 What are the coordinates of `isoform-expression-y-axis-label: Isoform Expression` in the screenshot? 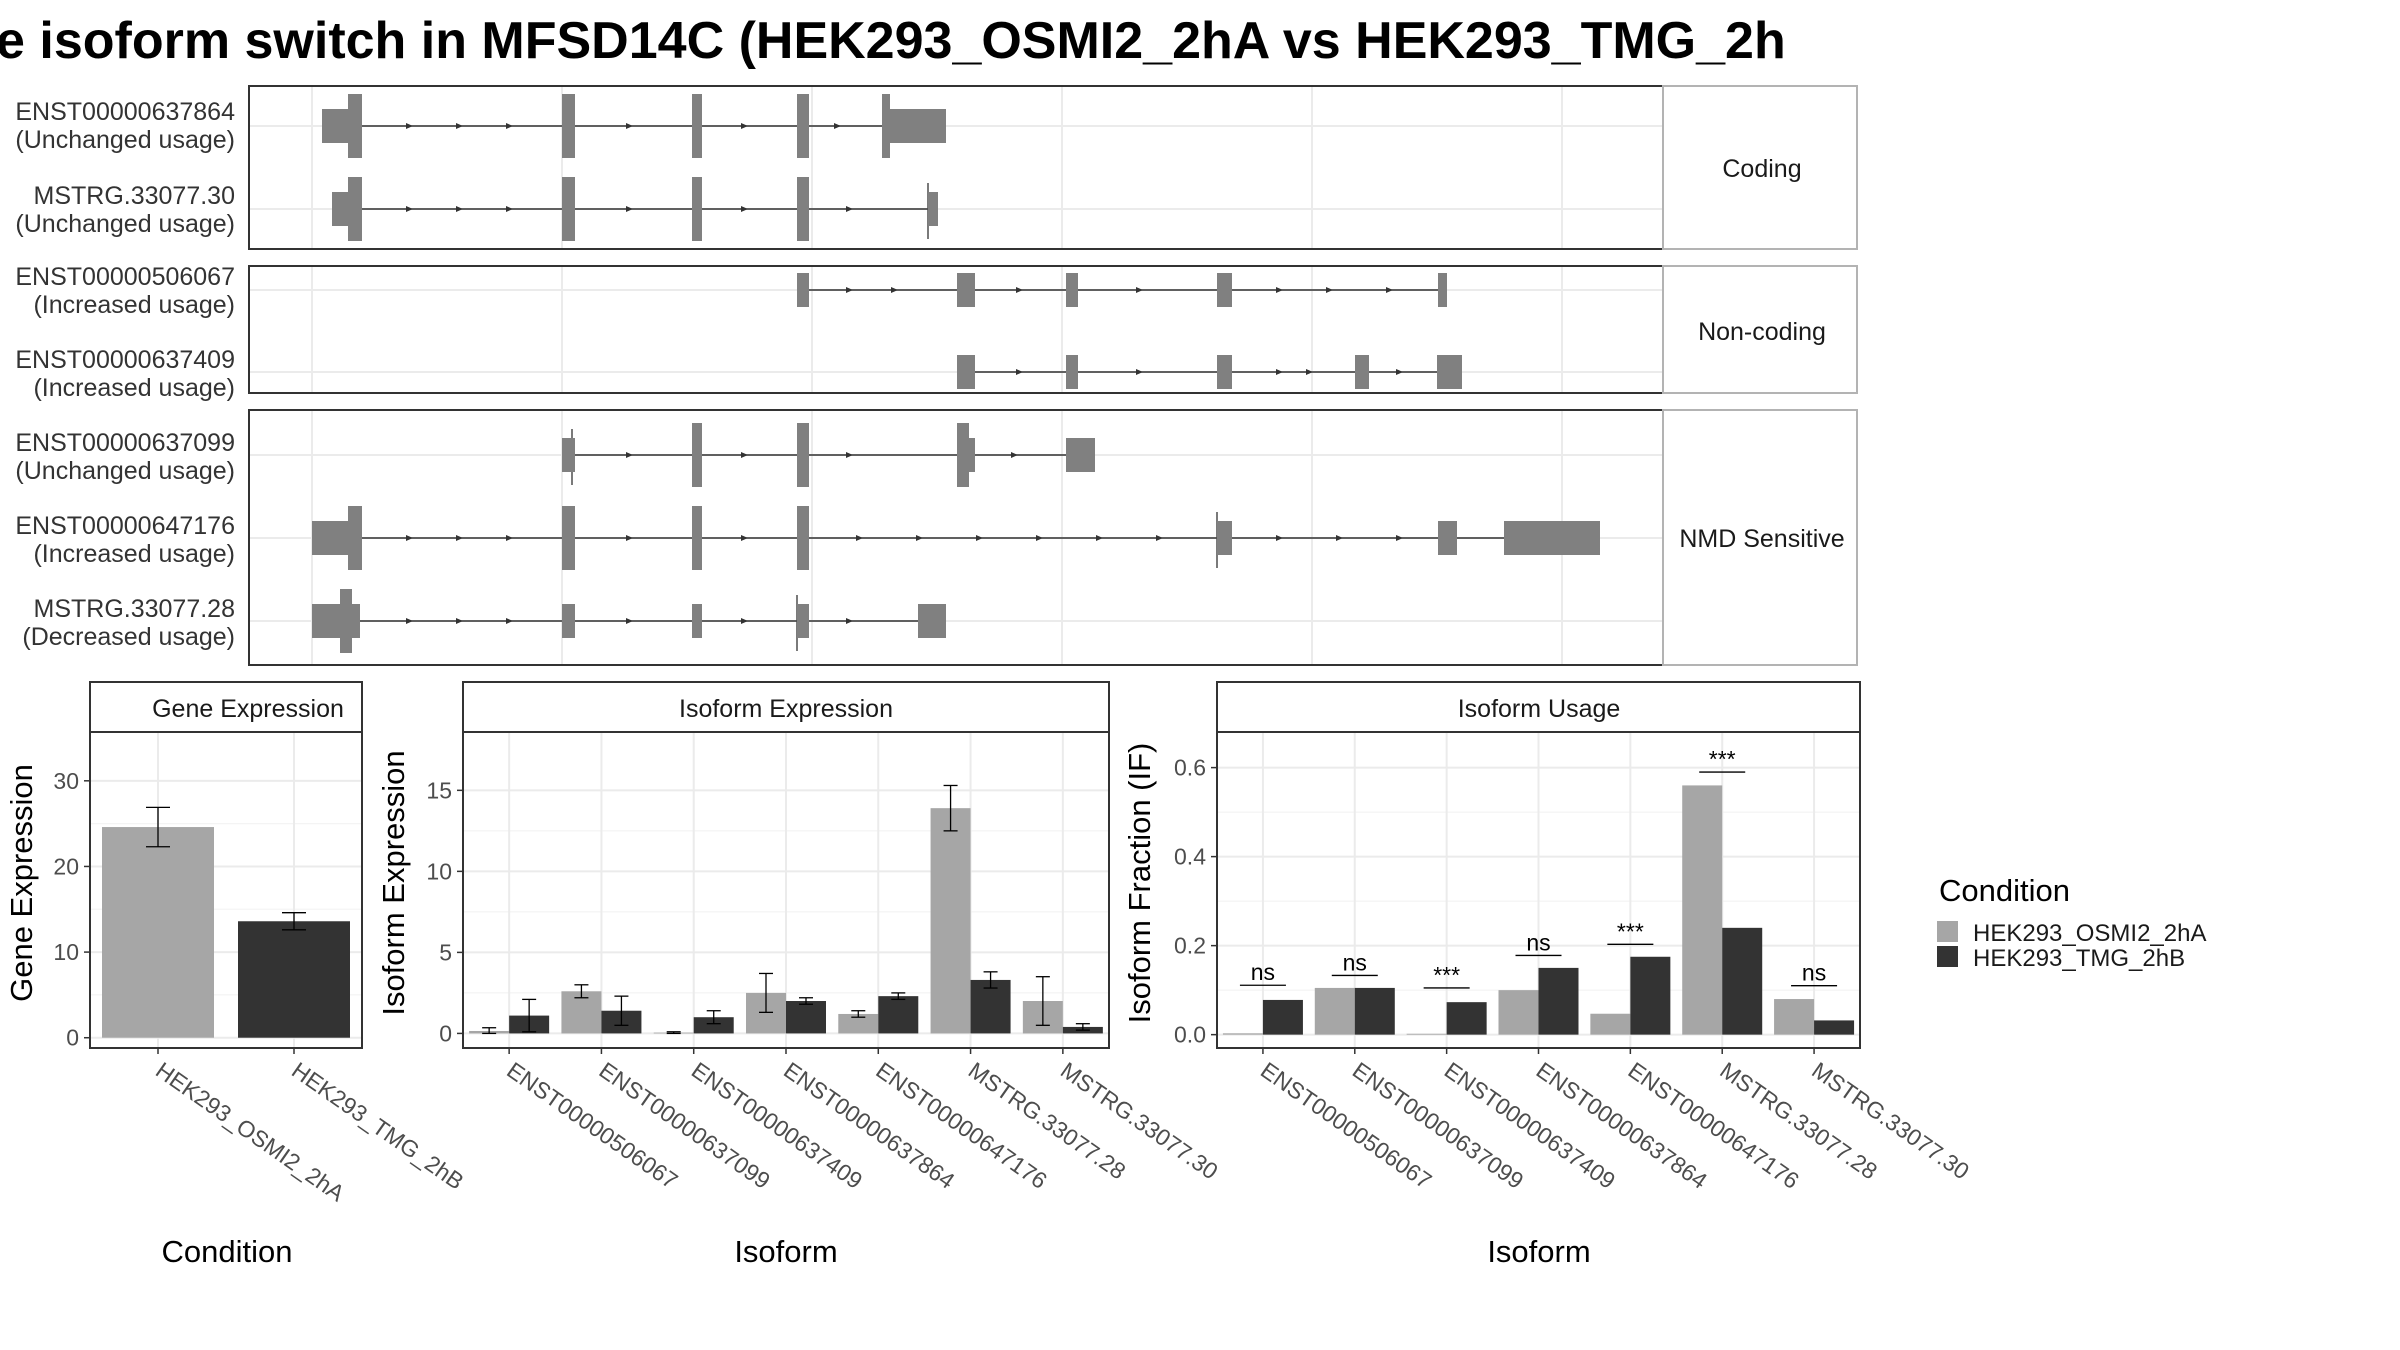 It's located at (393, 882).